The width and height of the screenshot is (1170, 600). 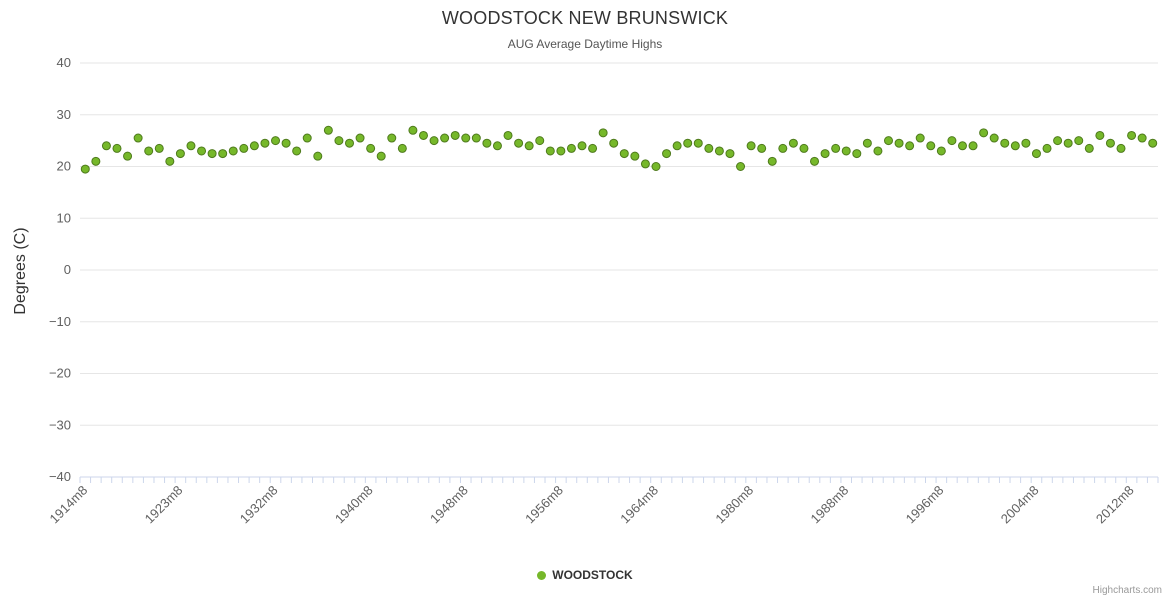 I want to click on credits-link: Highcharts.com, so click(x=1127, y=590).